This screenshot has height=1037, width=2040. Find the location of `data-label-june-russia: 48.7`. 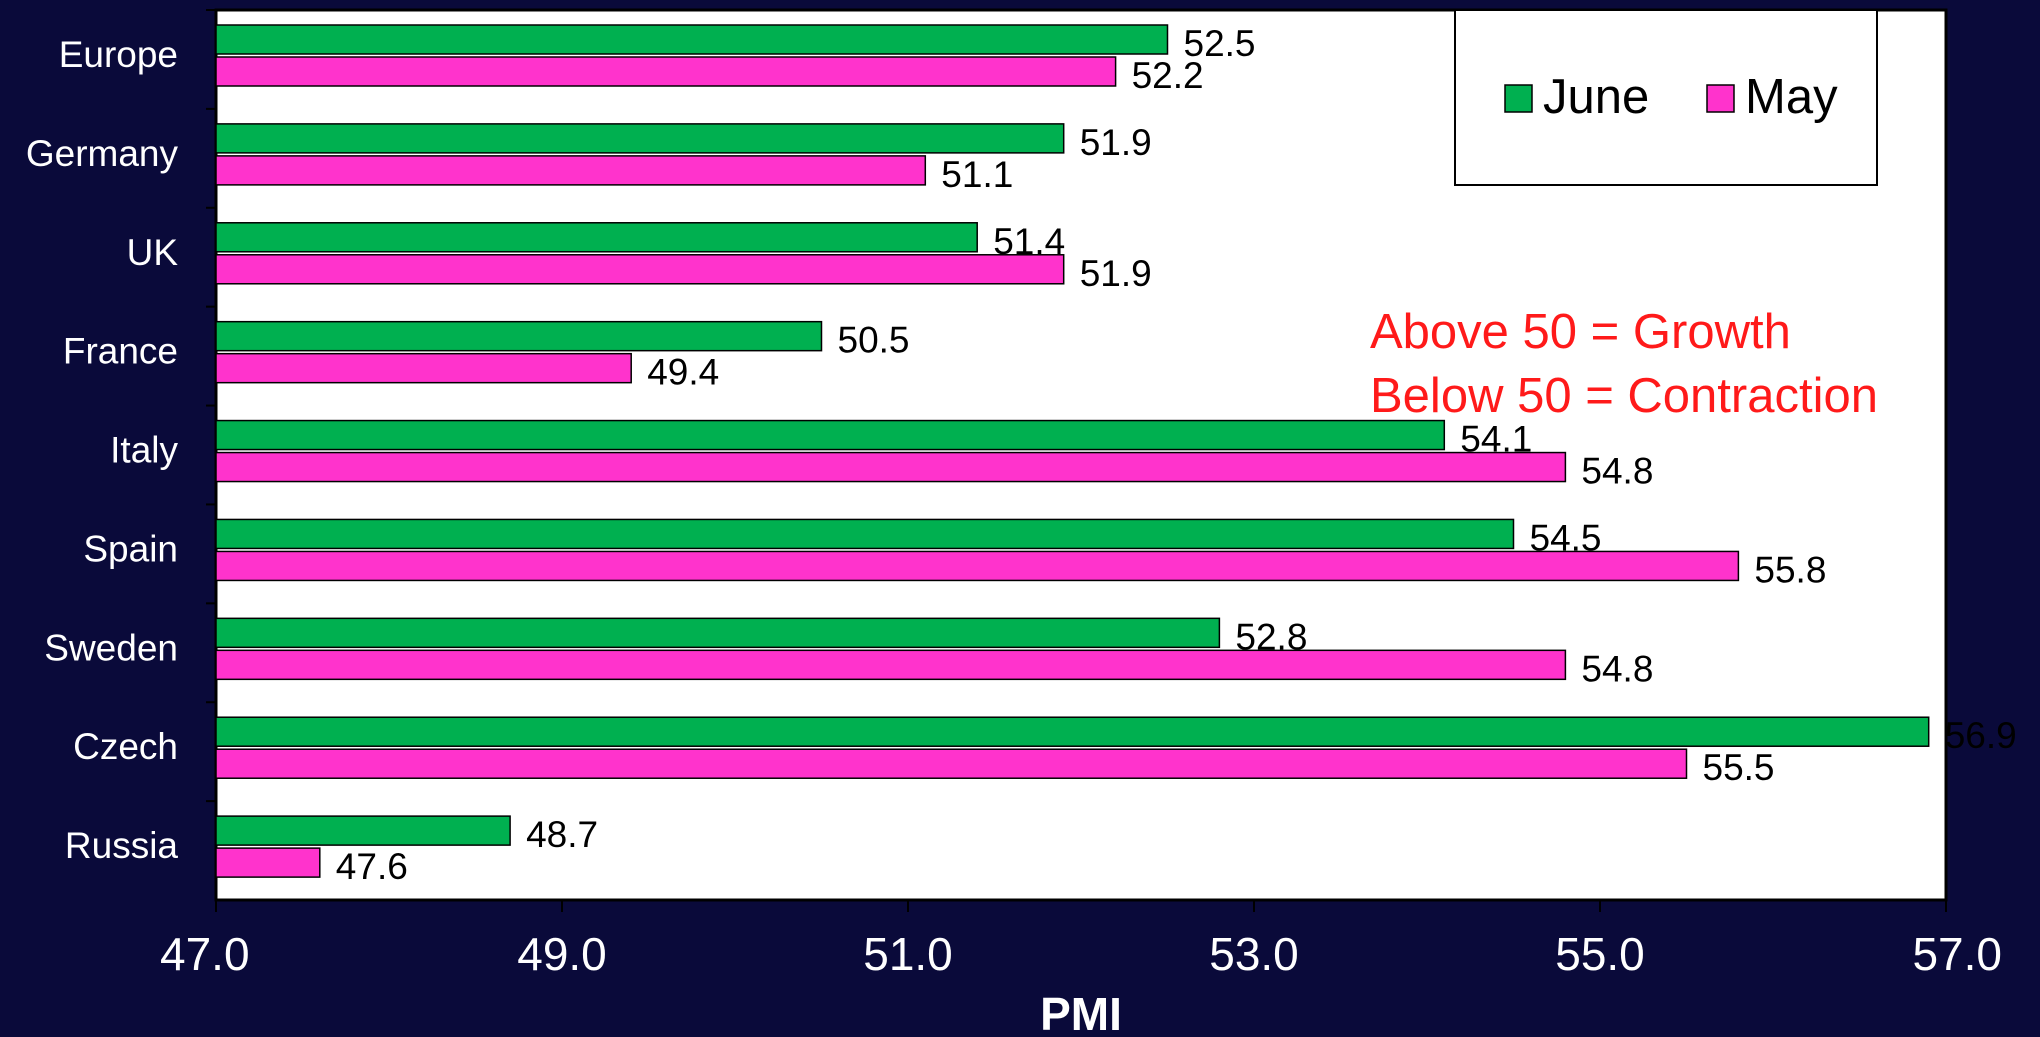

data-label-june-russia: 48.7 is located at coordinates (562, 834).